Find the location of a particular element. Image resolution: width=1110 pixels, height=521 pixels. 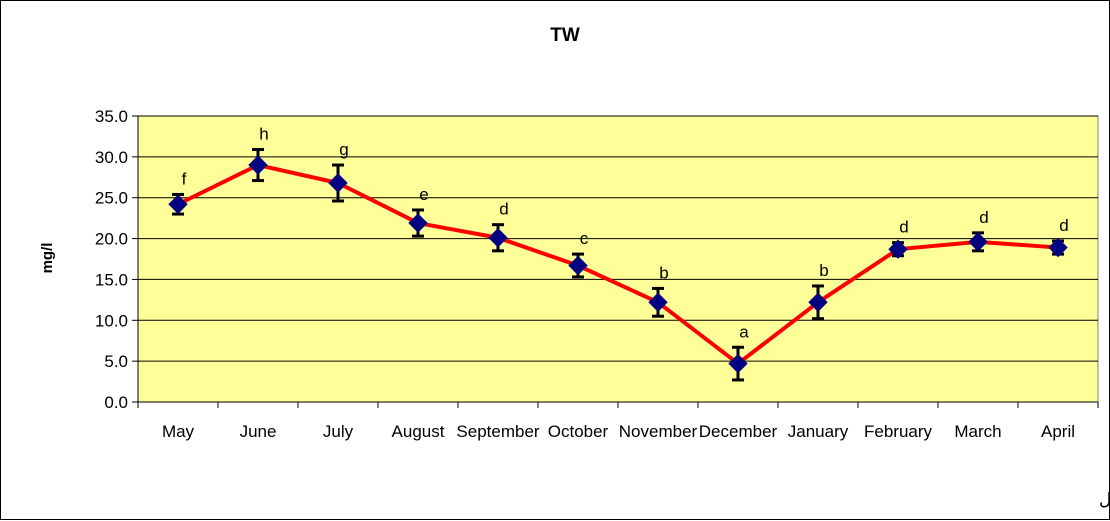

x-tick-label: June is located at coordinates (258, 431).